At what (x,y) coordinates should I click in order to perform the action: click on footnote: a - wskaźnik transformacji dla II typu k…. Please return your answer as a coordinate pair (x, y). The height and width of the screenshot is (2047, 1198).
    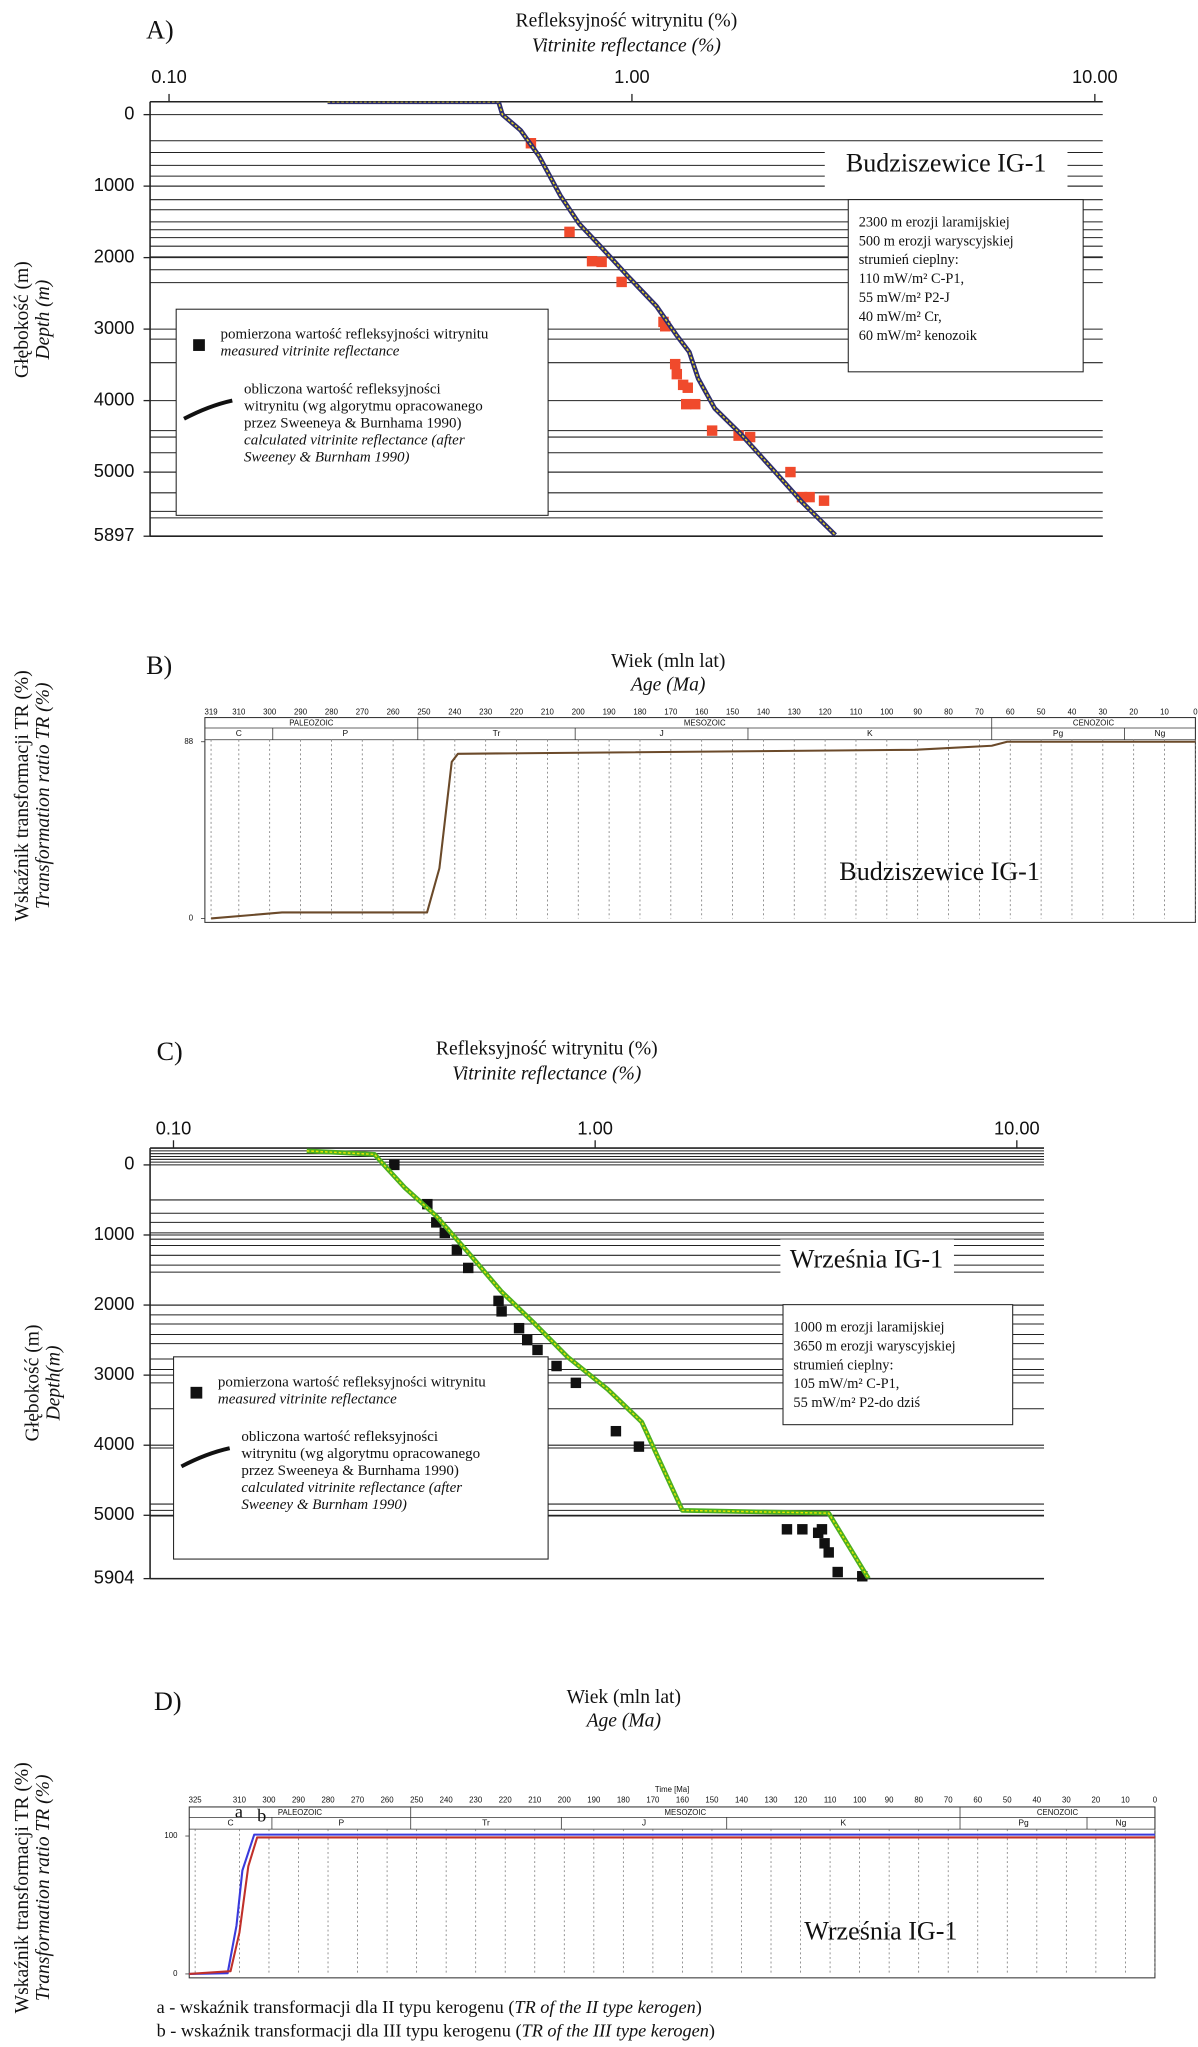
    Looking at the image, I should click on (429, 2007).